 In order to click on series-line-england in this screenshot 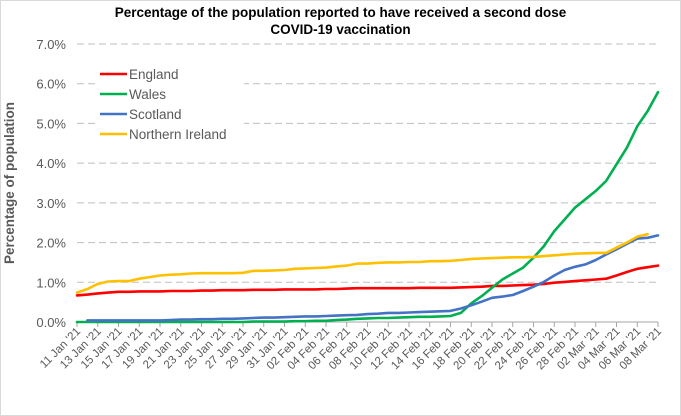, I will do `click(367, 280)`.